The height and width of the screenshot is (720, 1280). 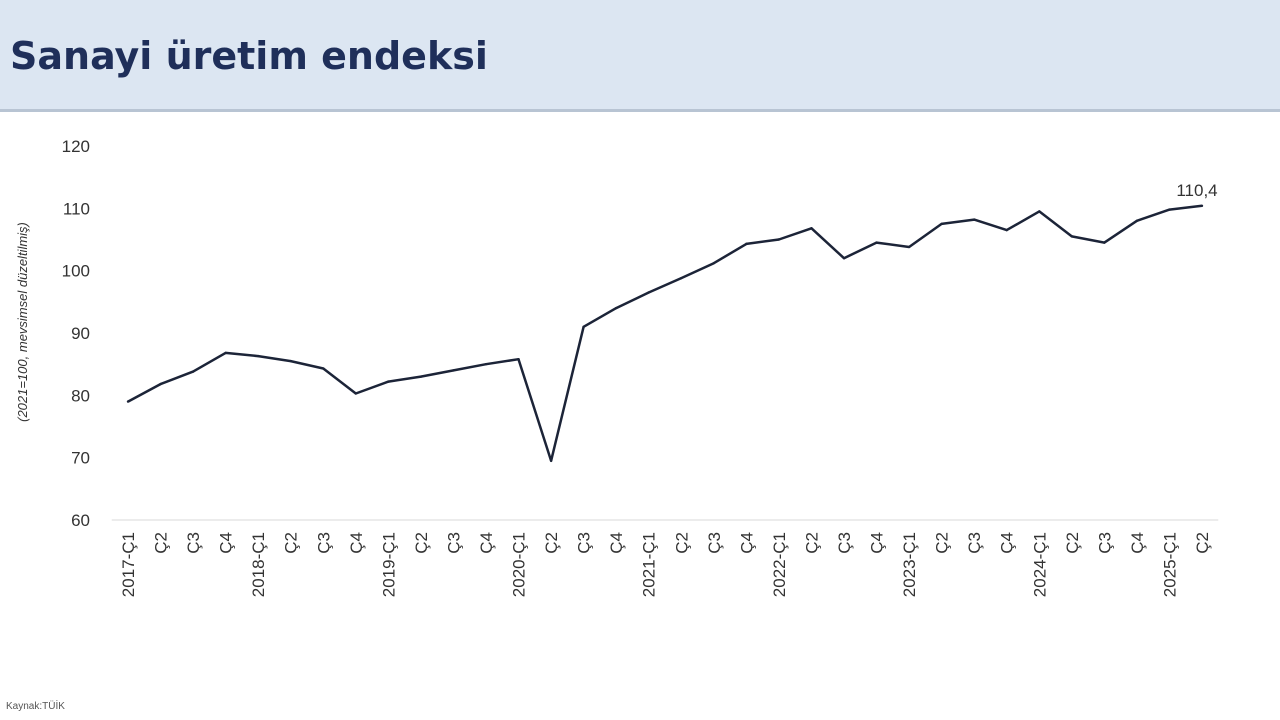 What do you see at coordinates (388, 564) in the screenshot?
I see `x-tick-label: 2019-Ç1` at bounding box center [388, 564].